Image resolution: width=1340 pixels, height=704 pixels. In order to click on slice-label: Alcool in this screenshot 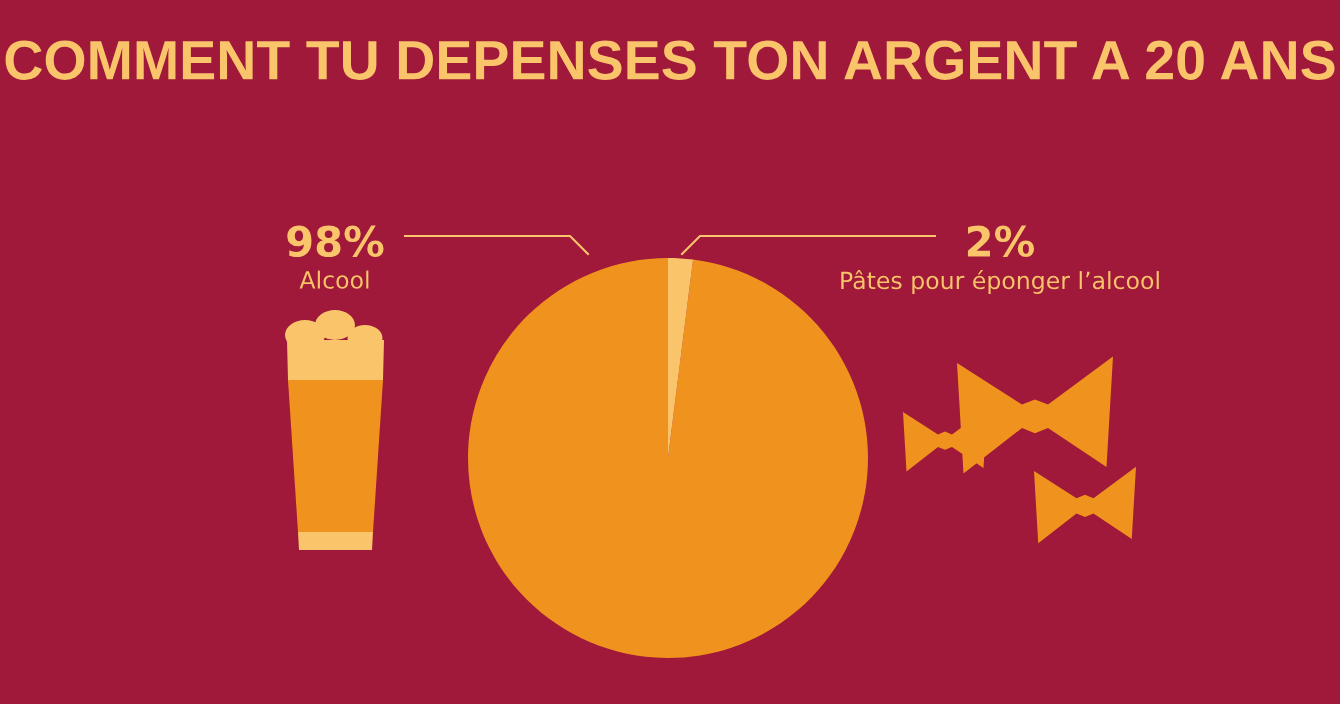, I will do `click(334, 279)`.